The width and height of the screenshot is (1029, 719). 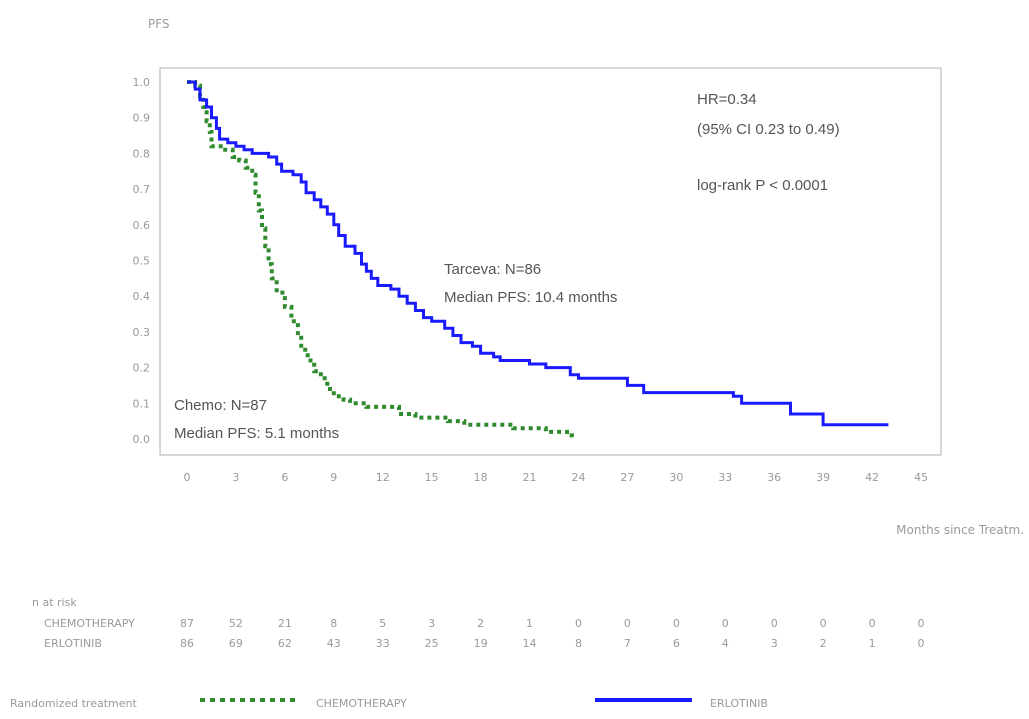 What do you see at coordinates (284, 477) in the screenshot?
I see `x-tick-label: 6` at bounding box center [284, 477].